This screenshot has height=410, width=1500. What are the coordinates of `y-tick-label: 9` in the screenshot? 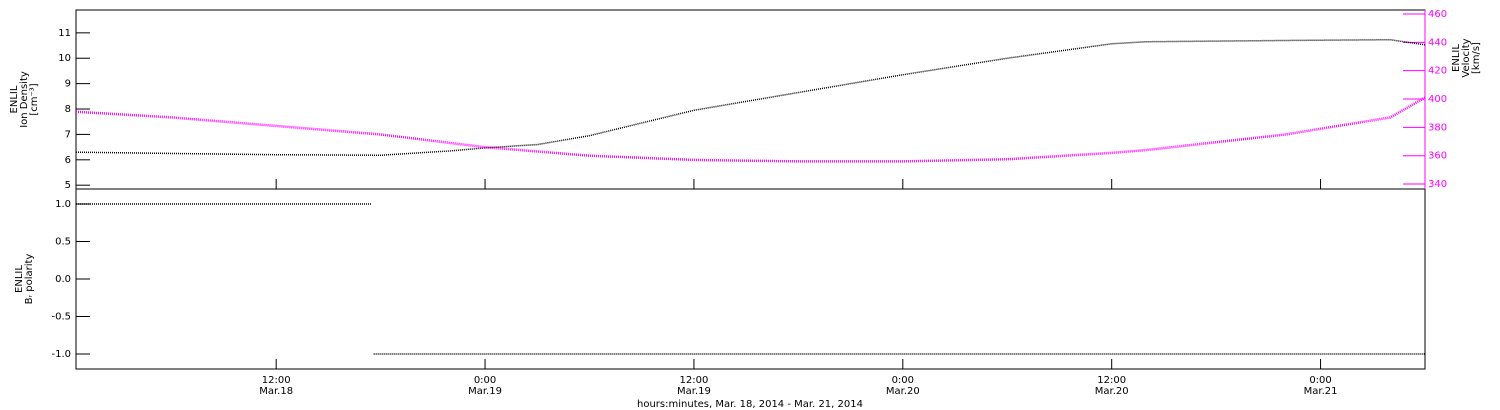 It's located at (68, 84).